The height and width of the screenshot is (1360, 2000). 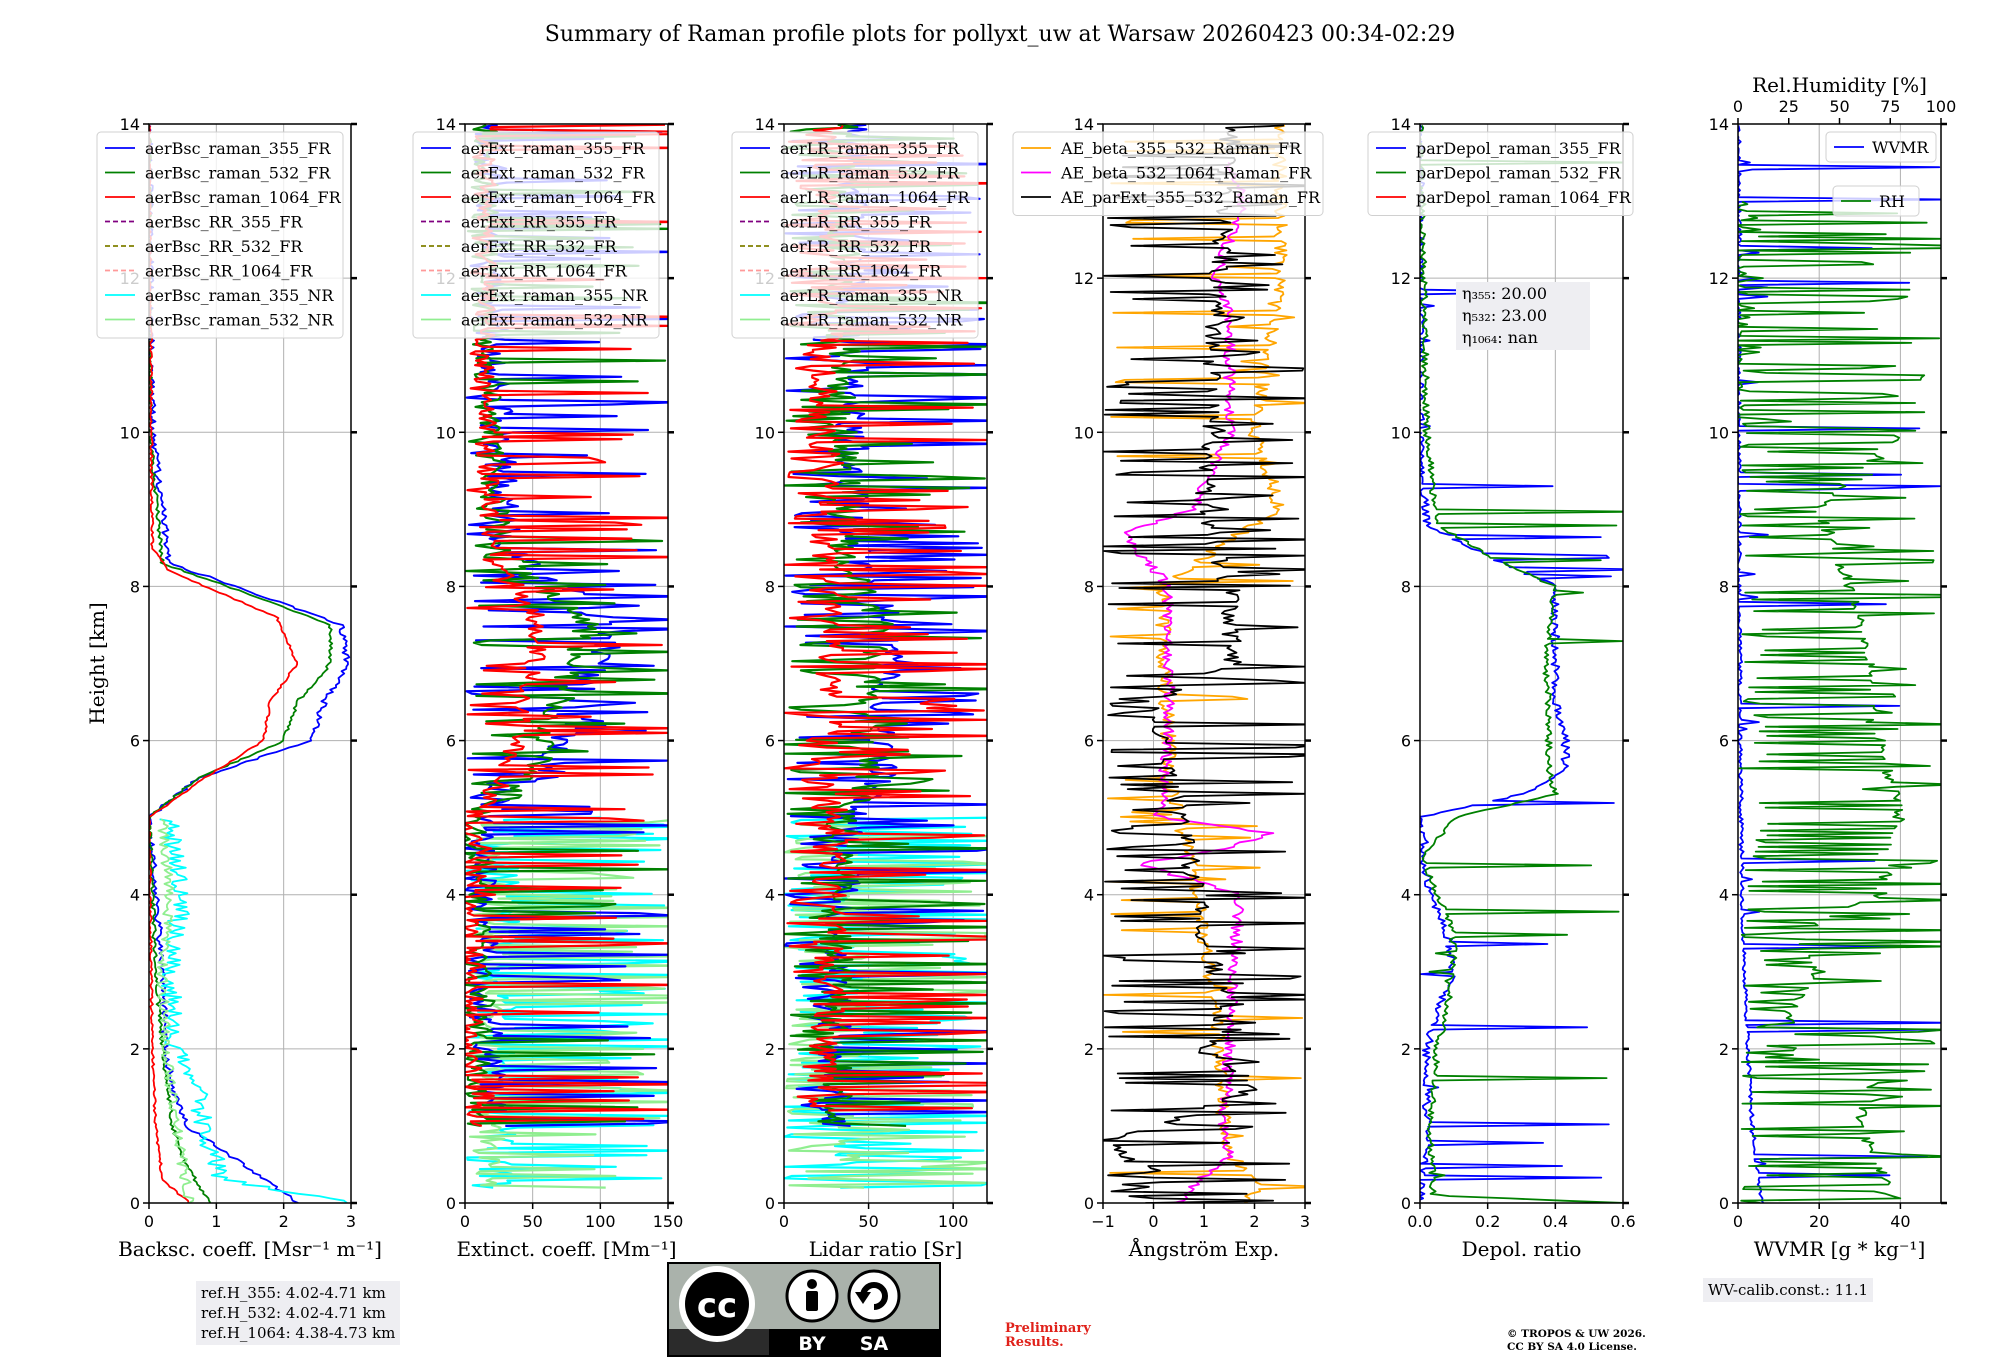 I want to click on wv-calib-const: WV-calib.const.: 11.1, so click(x=1788, y=1290).